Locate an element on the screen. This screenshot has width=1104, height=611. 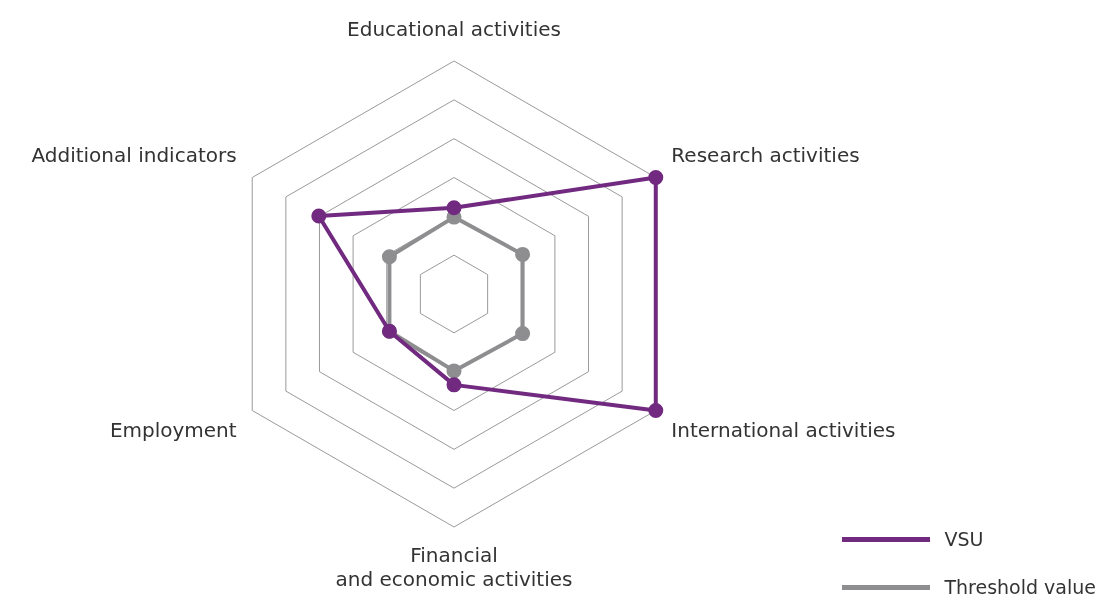
spoke-label: Research activities is located at coordinates (765, 154).